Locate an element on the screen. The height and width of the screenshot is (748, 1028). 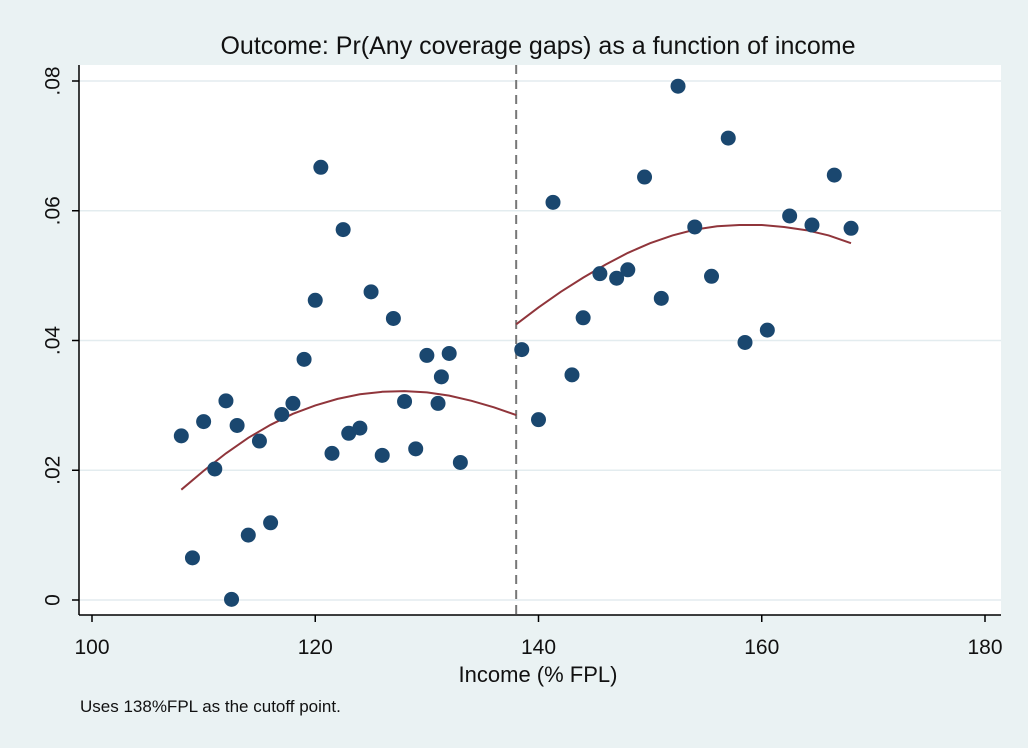
x-tick-label: 140 is located at coordinates (538, 647).